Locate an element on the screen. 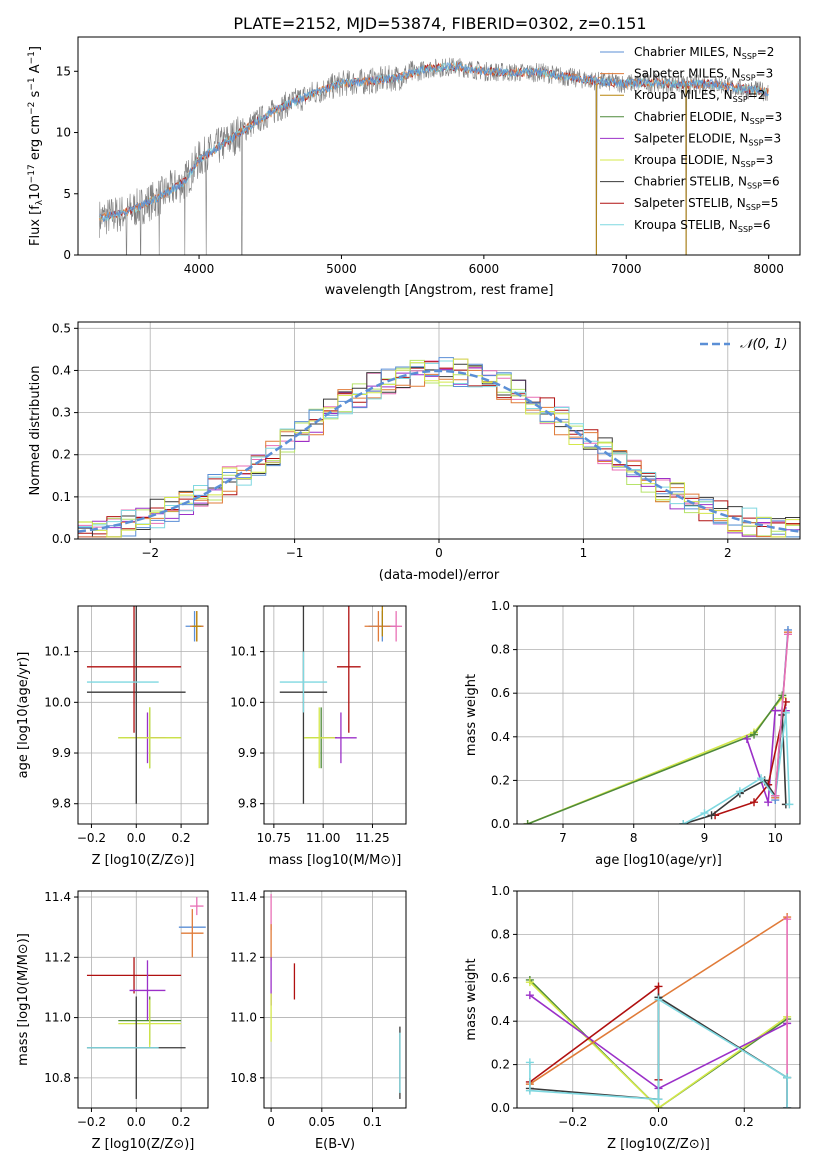  tick-label-x: 10.75 is located at coordinates (274, 838).